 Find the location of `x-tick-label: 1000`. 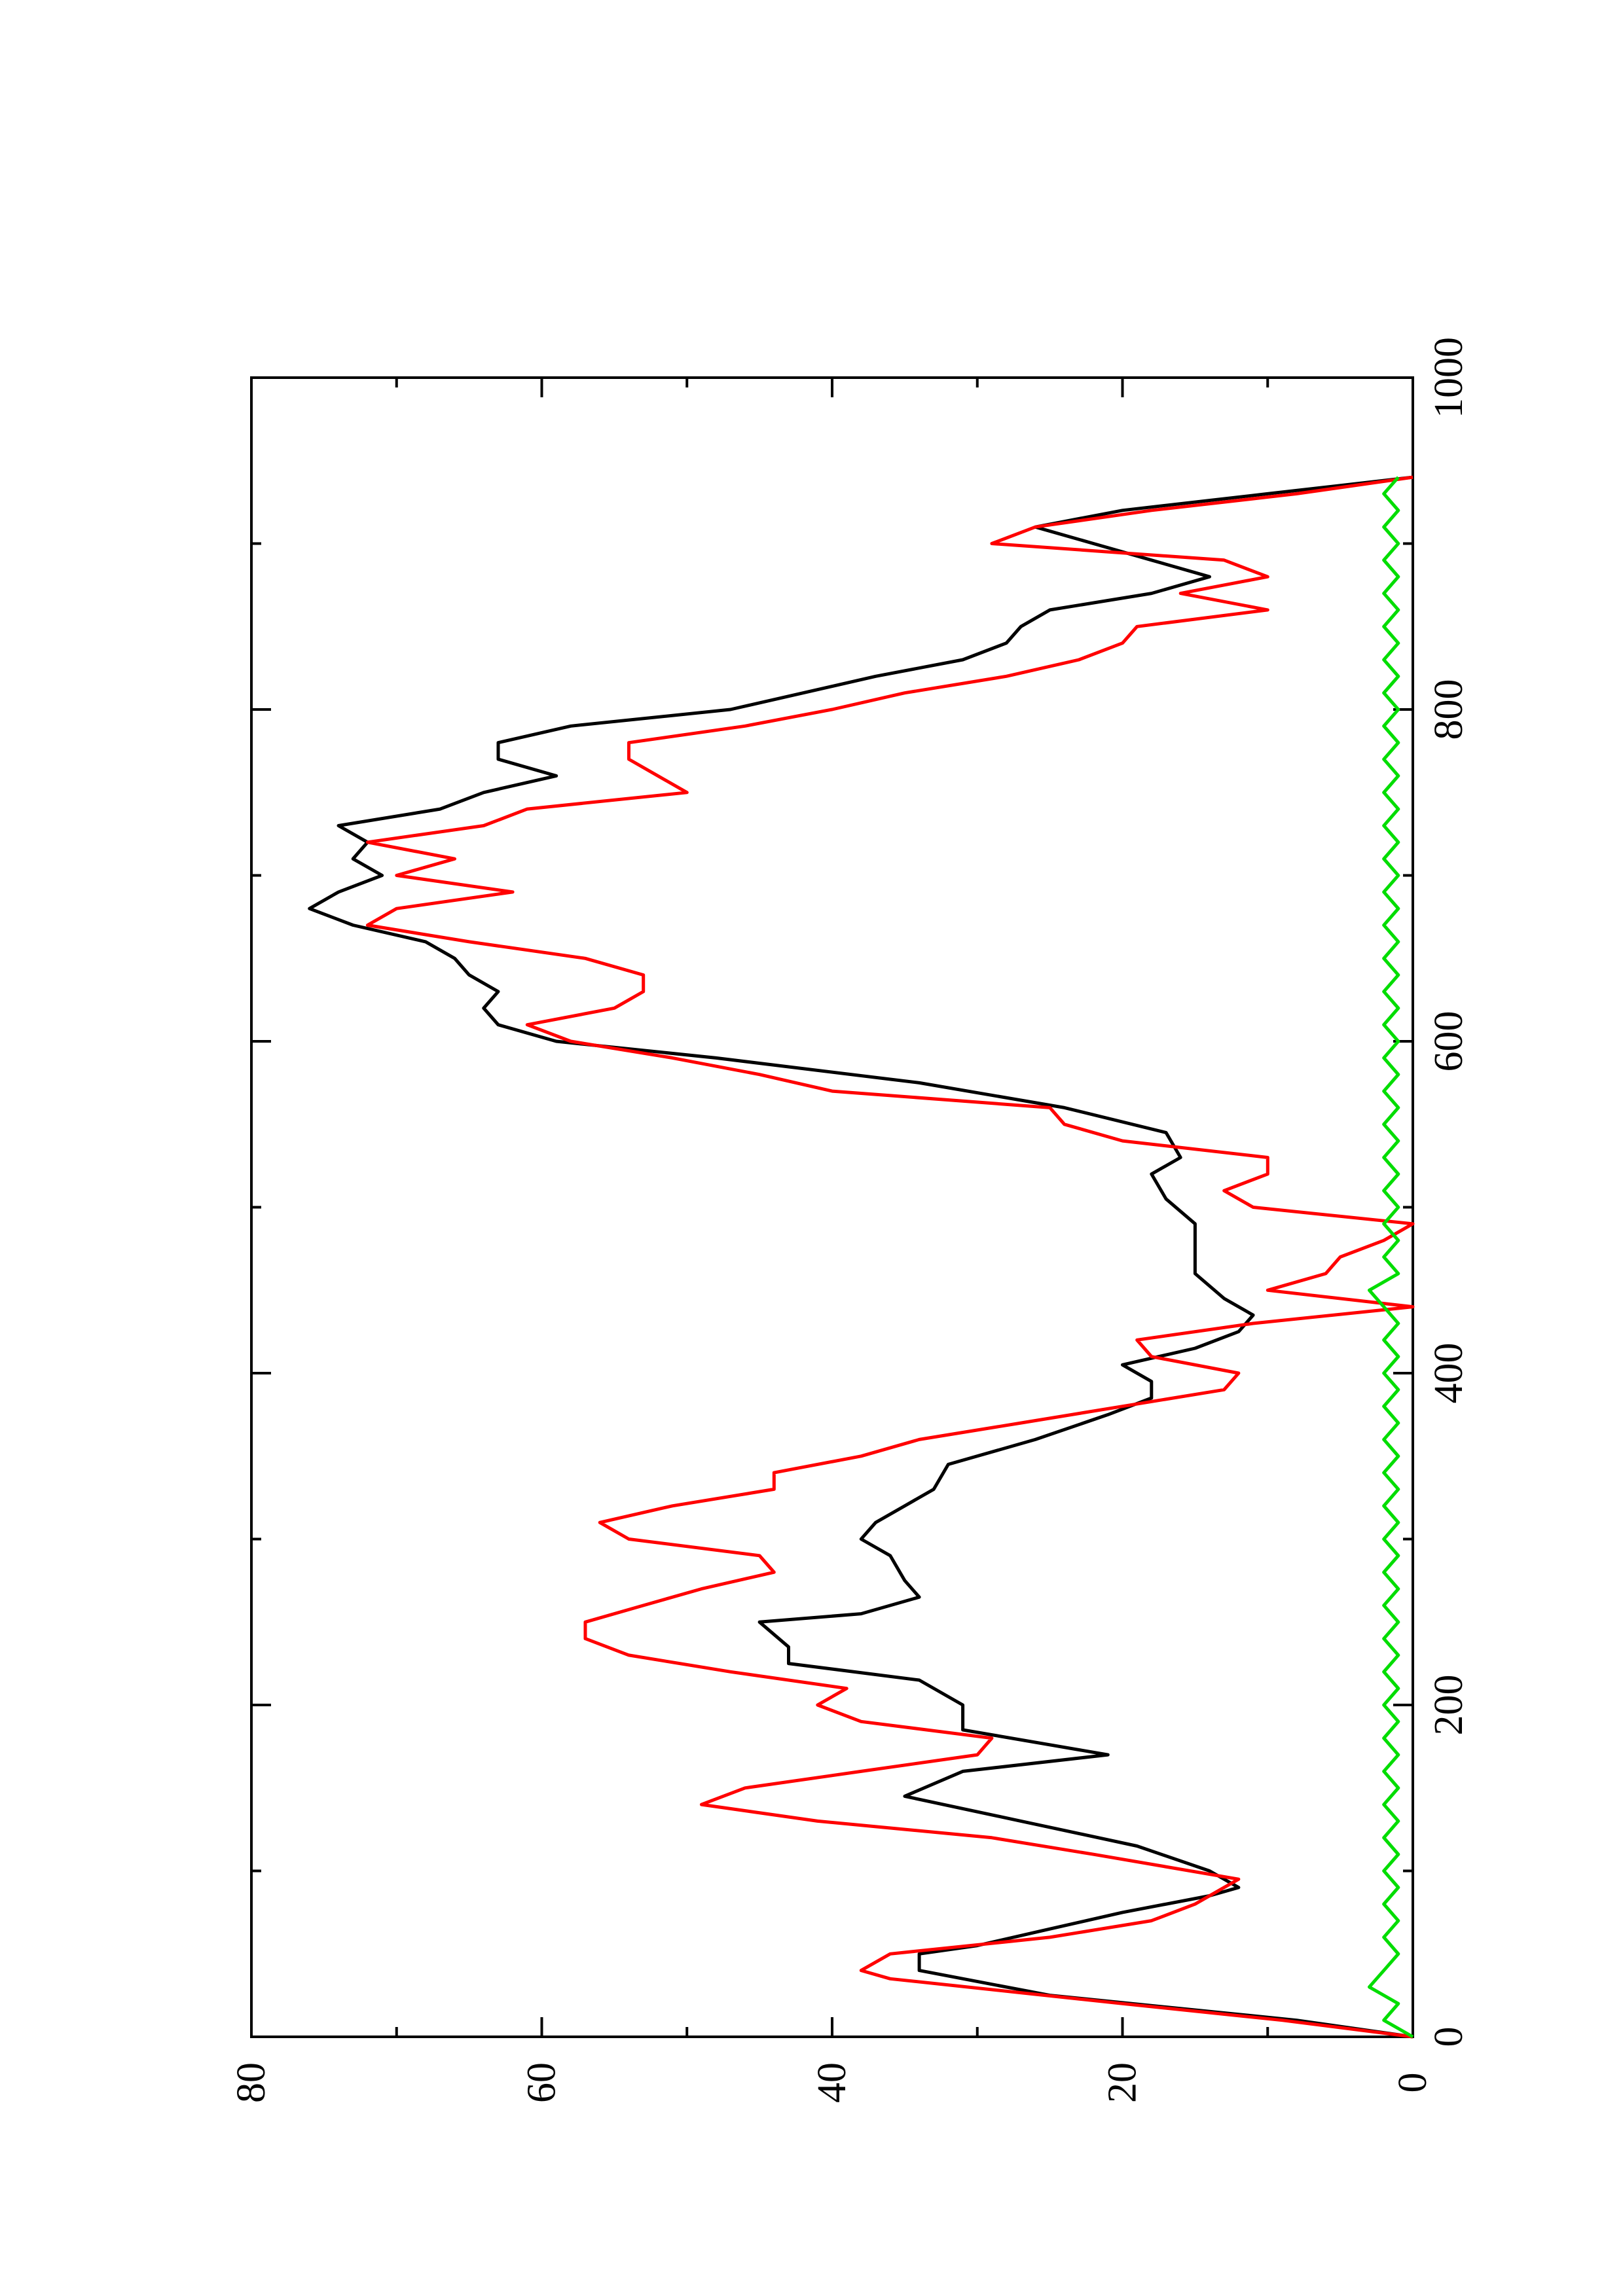

x-tick-label: 1000 is located at coordinates (1449, 377).